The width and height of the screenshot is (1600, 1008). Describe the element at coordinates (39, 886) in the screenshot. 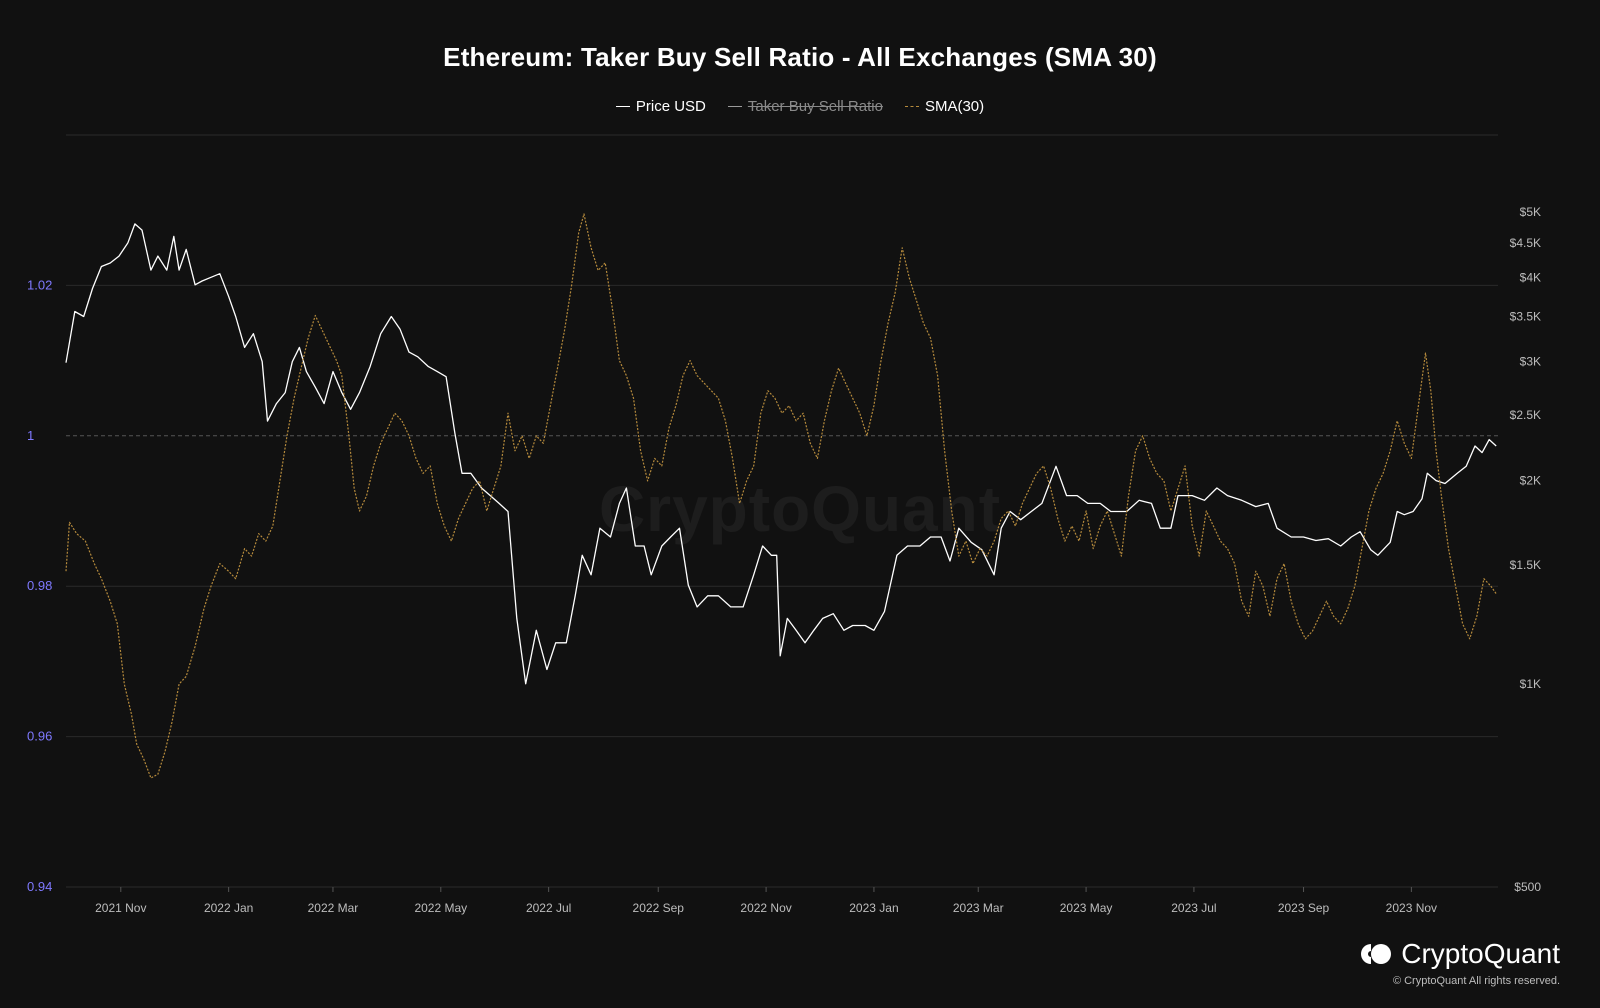

I see `left-tick-label: 0.94` at that location.